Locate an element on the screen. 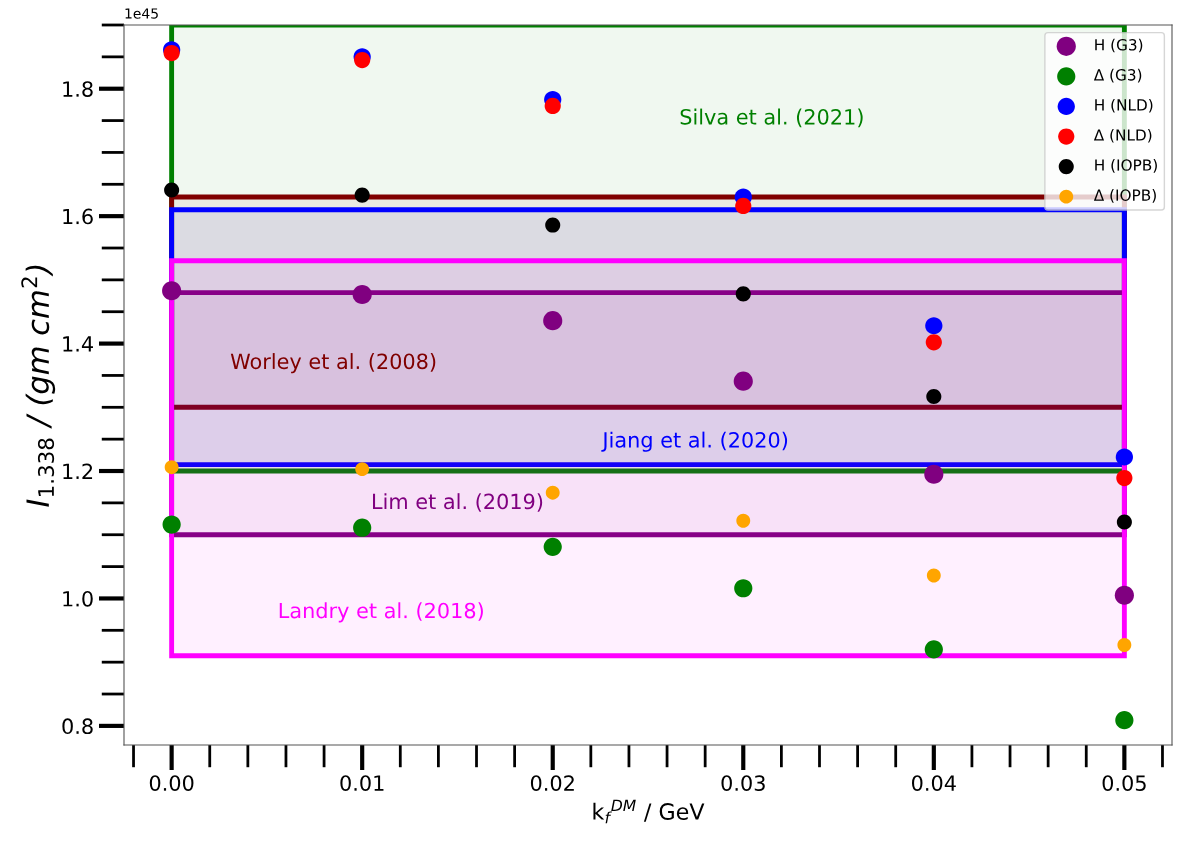  text: 1e45 is located at coordinates (141, 13).